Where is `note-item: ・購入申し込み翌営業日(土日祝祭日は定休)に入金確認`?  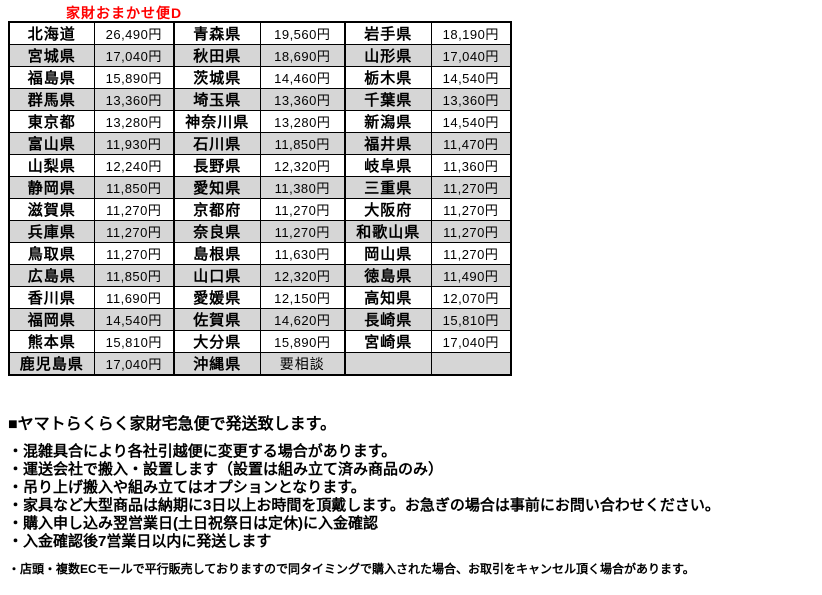
note-item: ・購入申し込み翌営業日(土日祝祭日は定休)に入金確認 is located at coordinates (193, 523).